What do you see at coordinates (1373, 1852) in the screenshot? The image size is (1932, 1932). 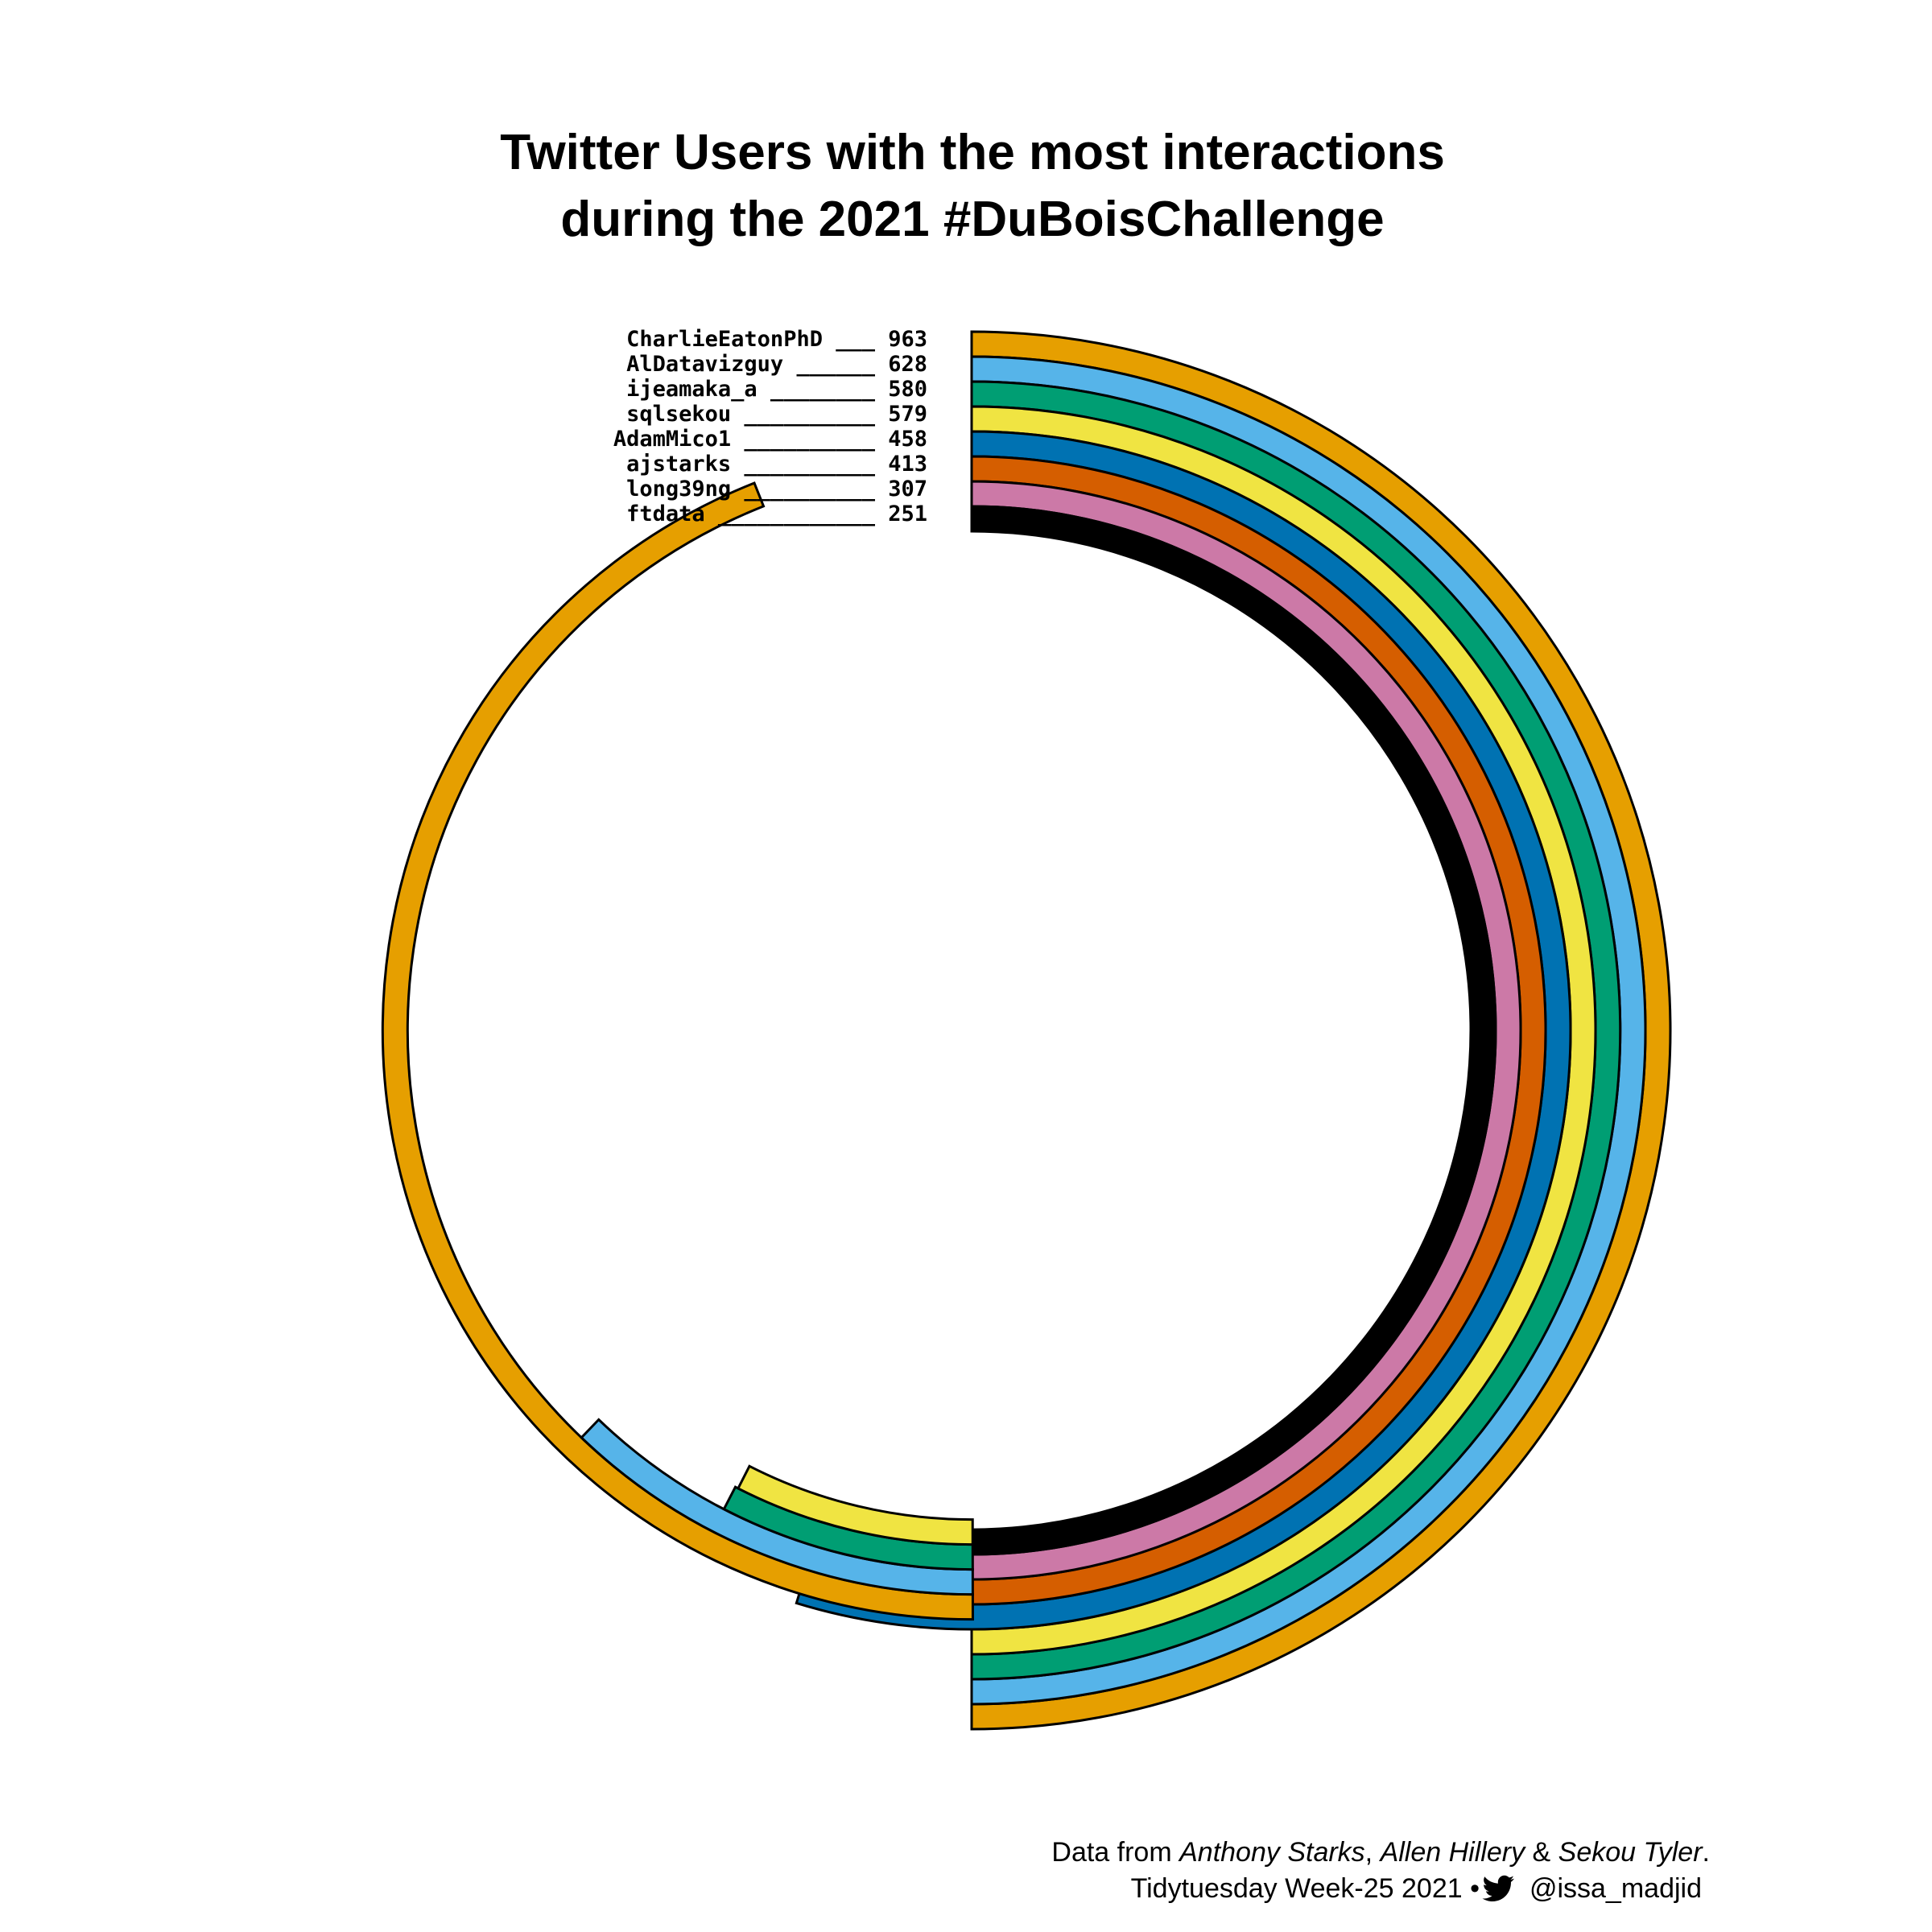 I see `caption-sep-1: ,` at bounding box center [1373, 1852].